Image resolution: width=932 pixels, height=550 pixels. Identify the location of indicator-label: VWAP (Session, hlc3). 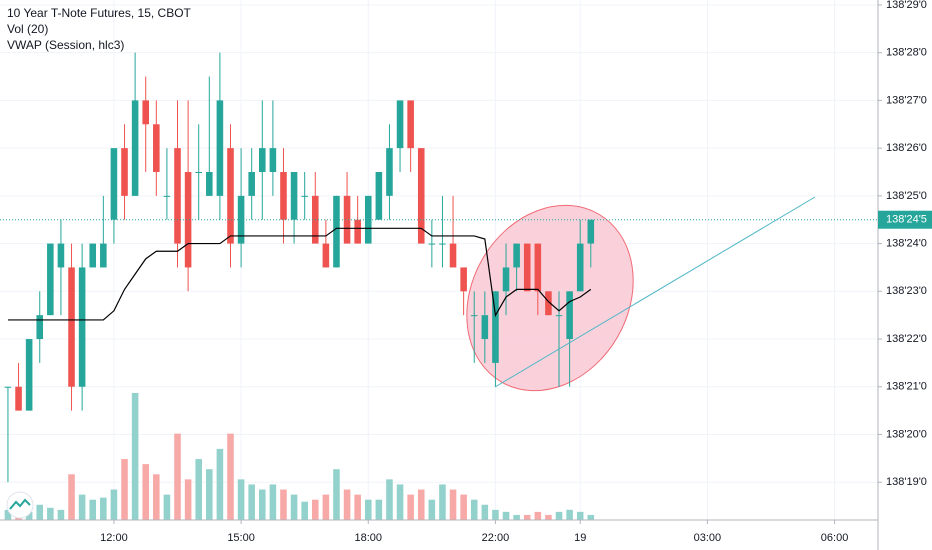
(65, 45).